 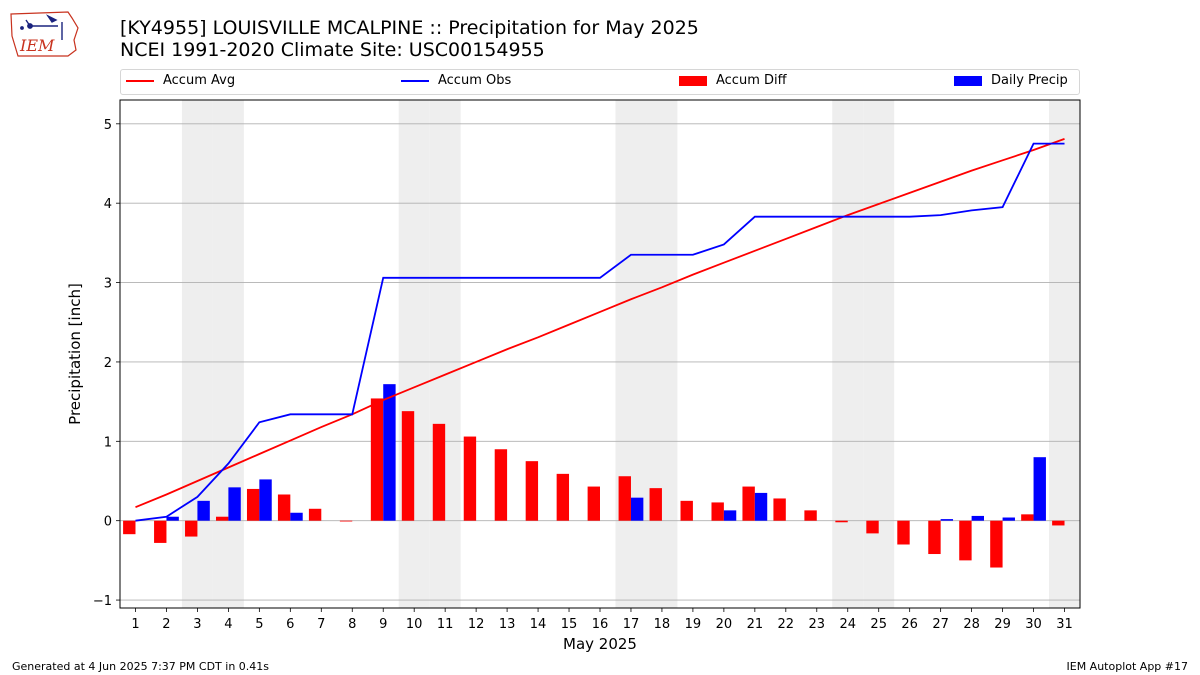 I want to click on legend-swatch-daily-precip, so click(x=968, y=80).